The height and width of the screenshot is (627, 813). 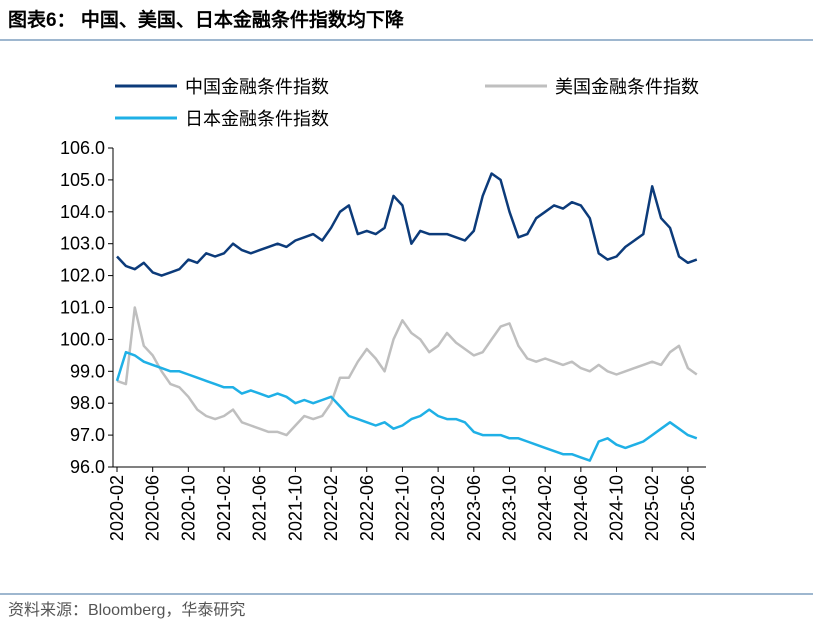 What do you see at coordinates (652, 508) in the screenshot?
I see `x-tick-label: 2025-02` at bounding box center [652, 508].